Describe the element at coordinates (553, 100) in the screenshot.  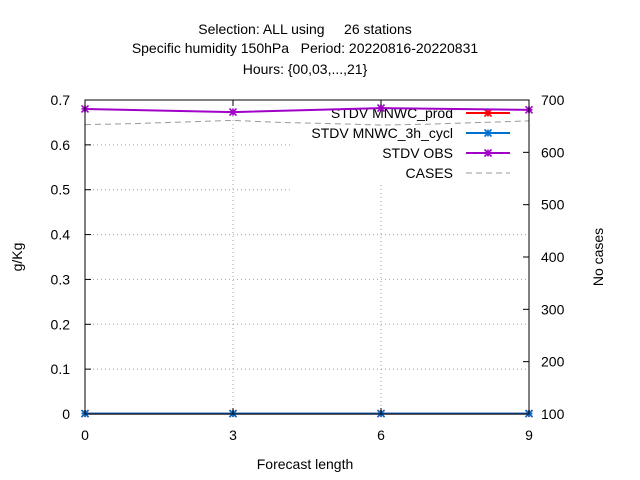
I see `y2-tick-label: 700` at that location.